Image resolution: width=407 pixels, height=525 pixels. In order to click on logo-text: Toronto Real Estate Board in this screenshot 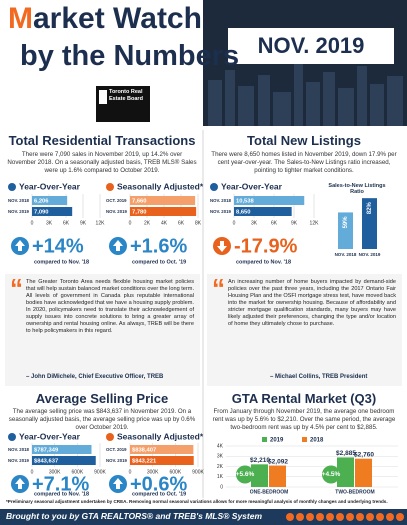, I will do `click(126, 95)`.